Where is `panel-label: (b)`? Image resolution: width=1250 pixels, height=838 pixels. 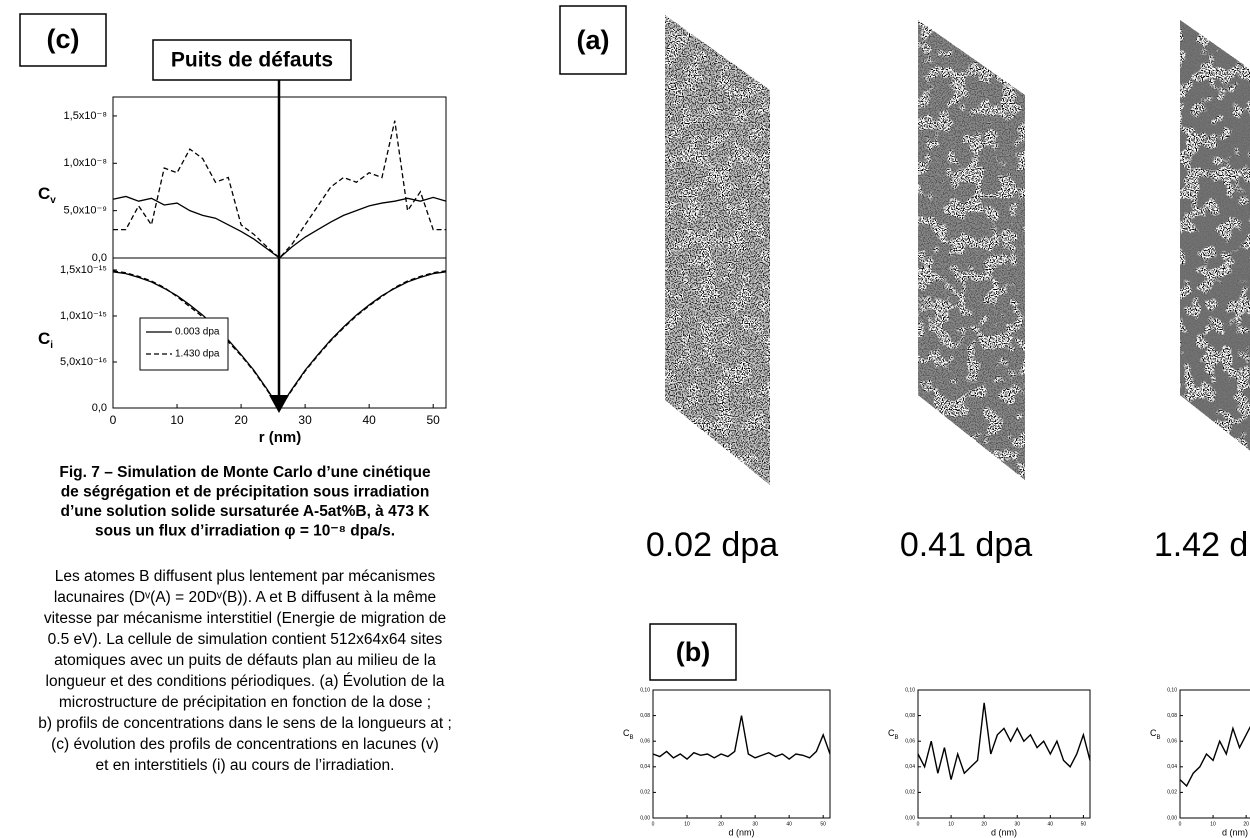
panel-label: (b) is located at coordinates (693, 652).